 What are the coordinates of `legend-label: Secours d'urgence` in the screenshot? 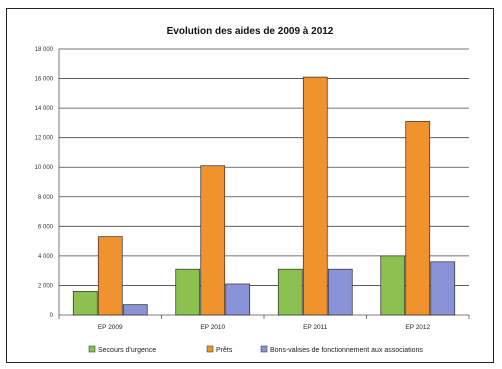 It's located at (127, 350).